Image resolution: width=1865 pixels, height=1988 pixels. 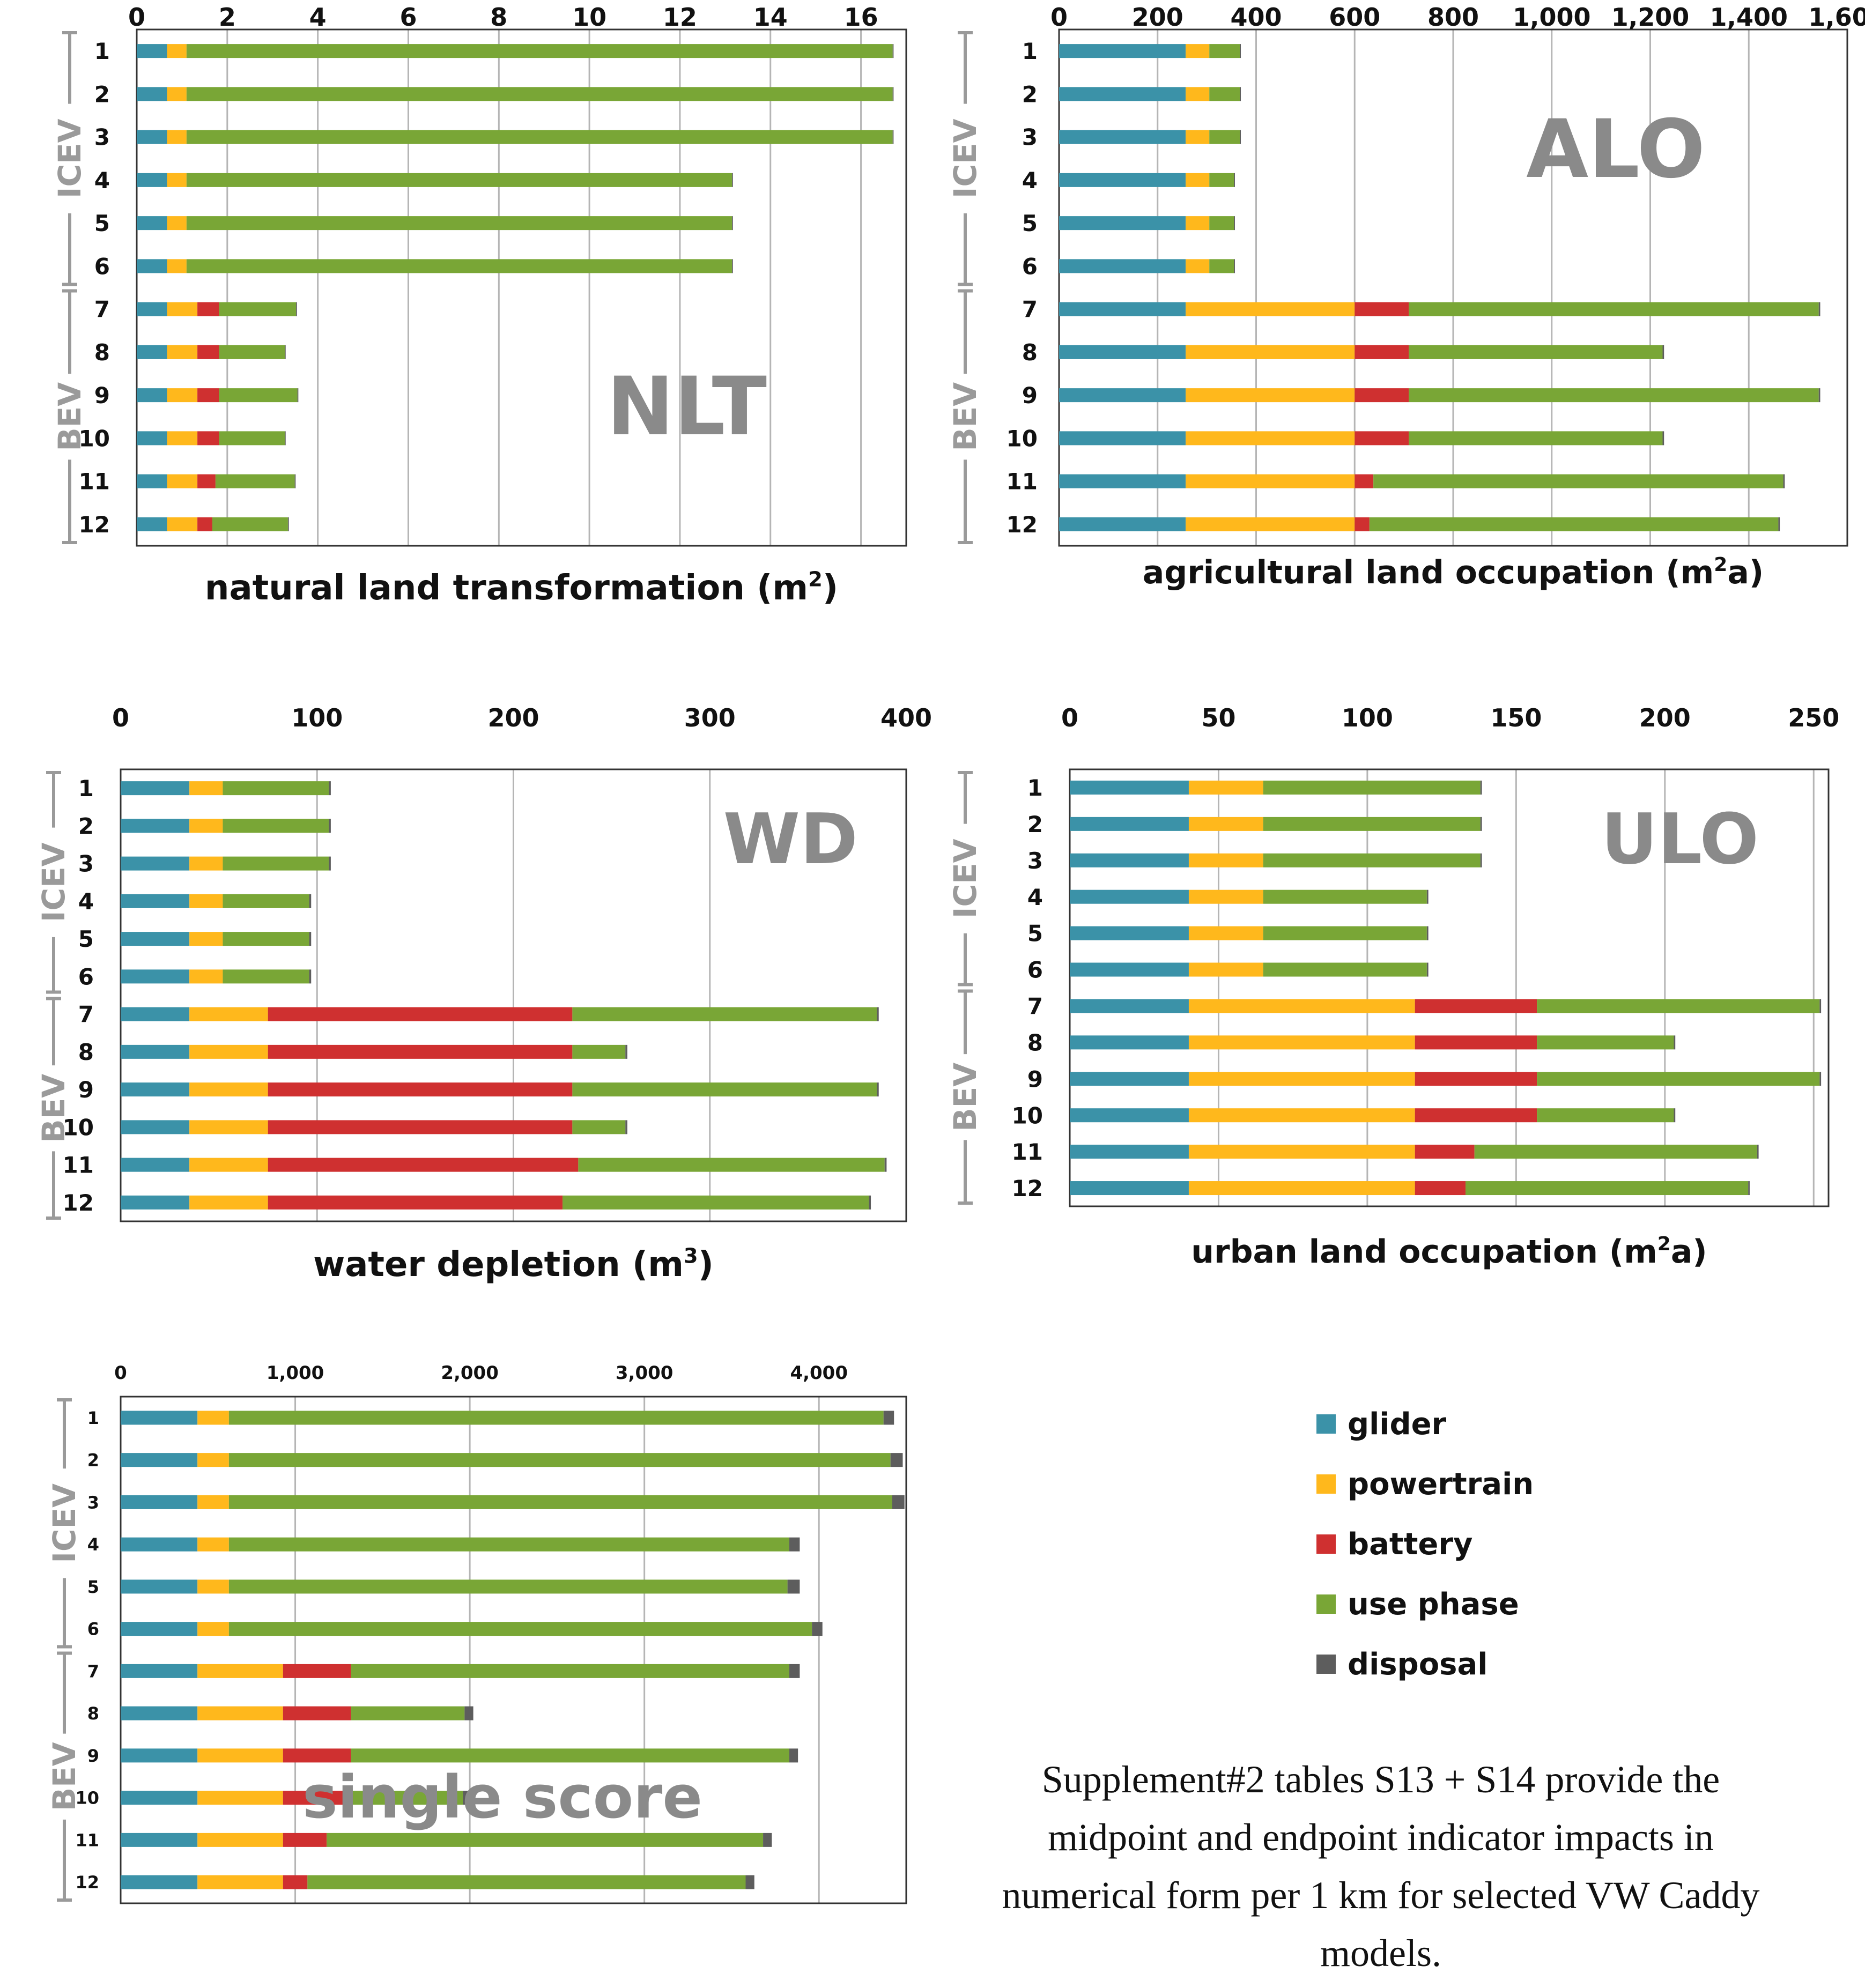 What do you see at coordinates (965, 416) in the screenshot?
I see `alo-group-label: BEV` at bounding box center [965, 416].